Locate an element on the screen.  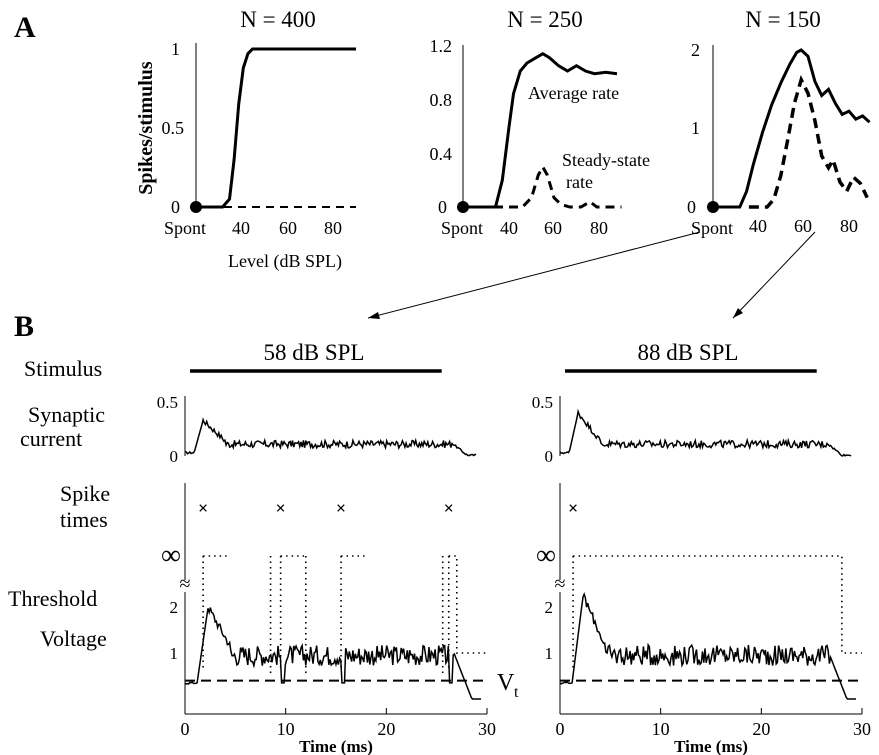
row-label-voltage: Voltage is located at coordinates (73, 638).